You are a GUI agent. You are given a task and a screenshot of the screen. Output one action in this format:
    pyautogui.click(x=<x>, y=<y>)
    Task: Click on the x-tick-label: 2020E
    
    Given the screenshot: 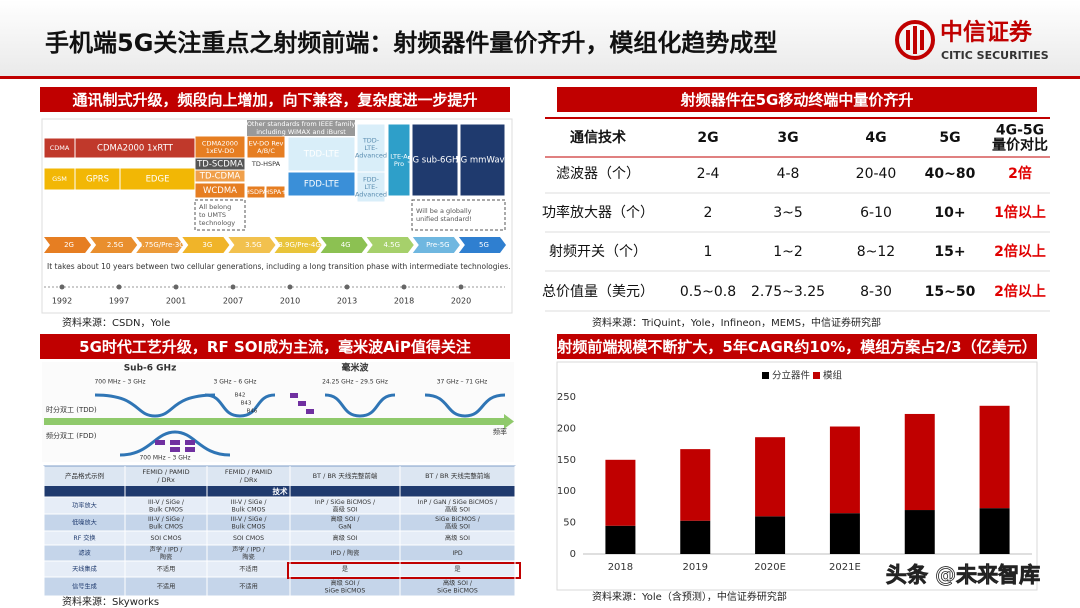 What is the action you would take?
    pyautogui.click(x=770, y=567)
    